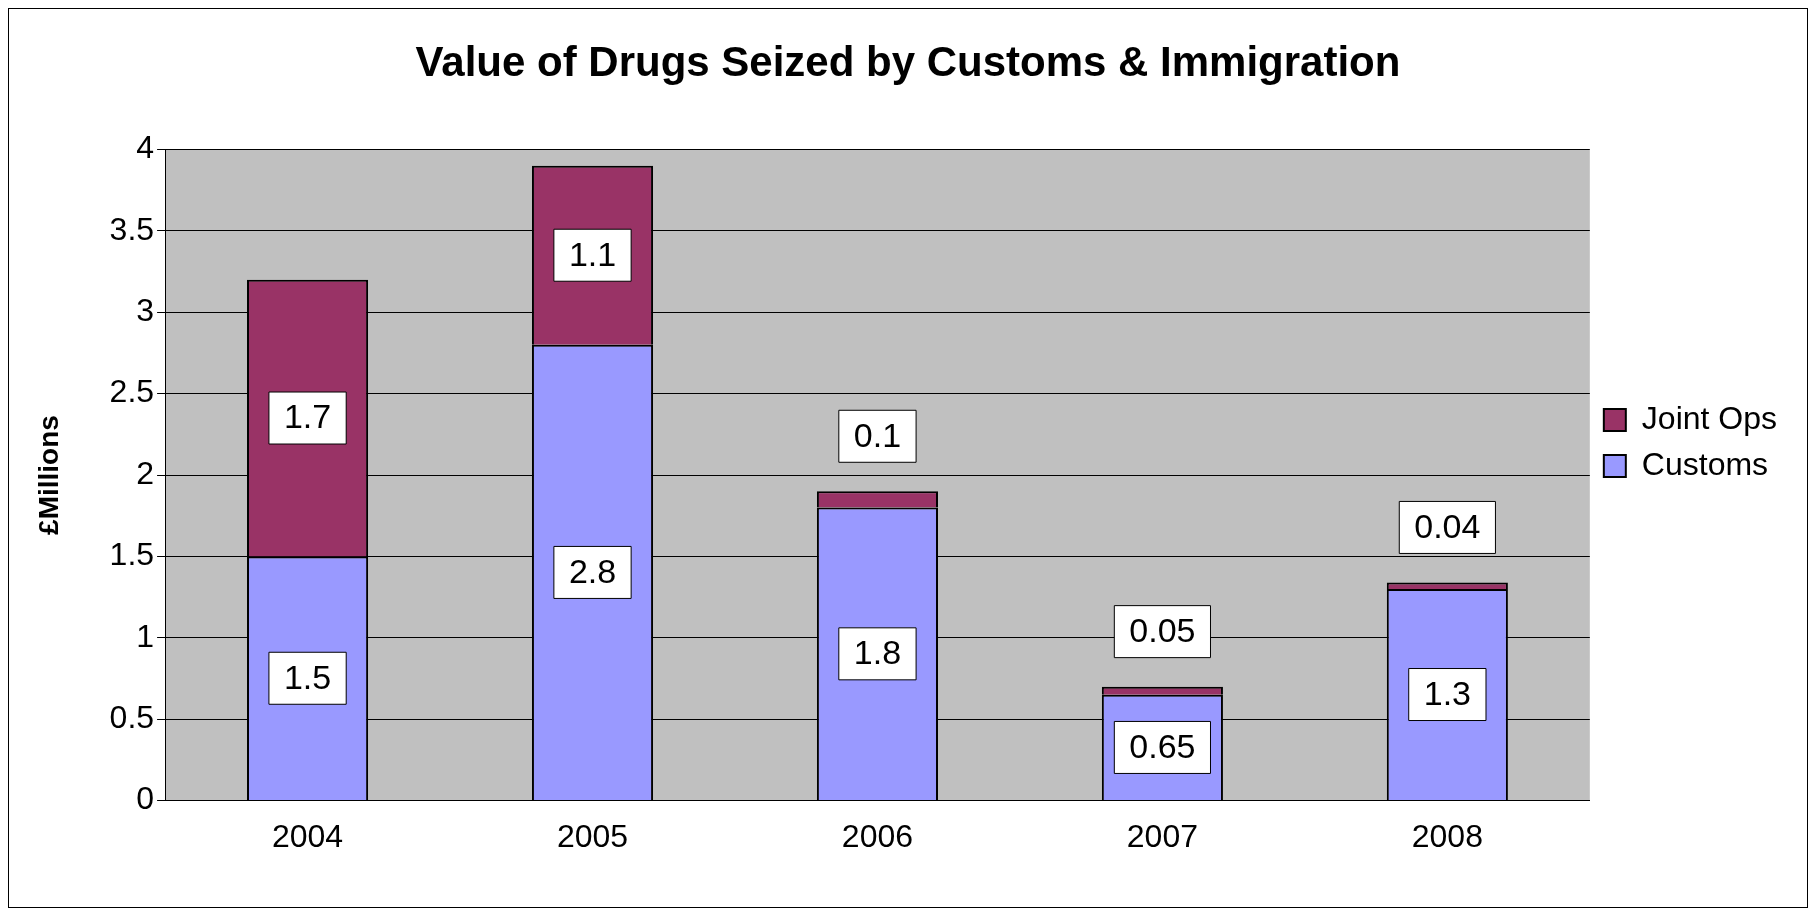 The height and width of the screenshot is (918, 1820). I want to click on y-tick-label: 2, so click(145, 472).